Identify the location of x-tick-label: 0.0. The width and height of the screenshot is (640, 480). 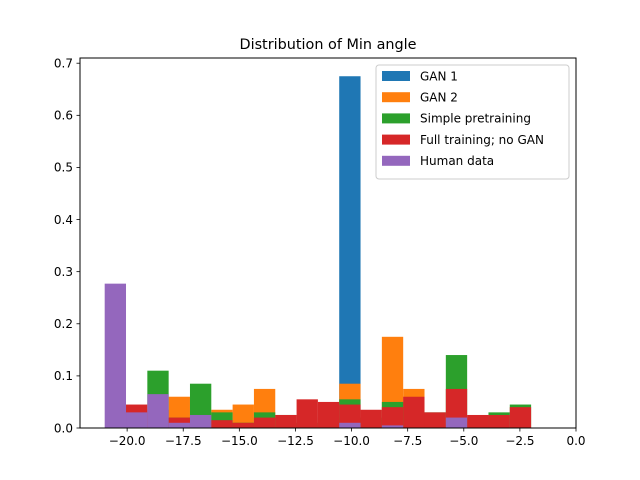
(575, 441).